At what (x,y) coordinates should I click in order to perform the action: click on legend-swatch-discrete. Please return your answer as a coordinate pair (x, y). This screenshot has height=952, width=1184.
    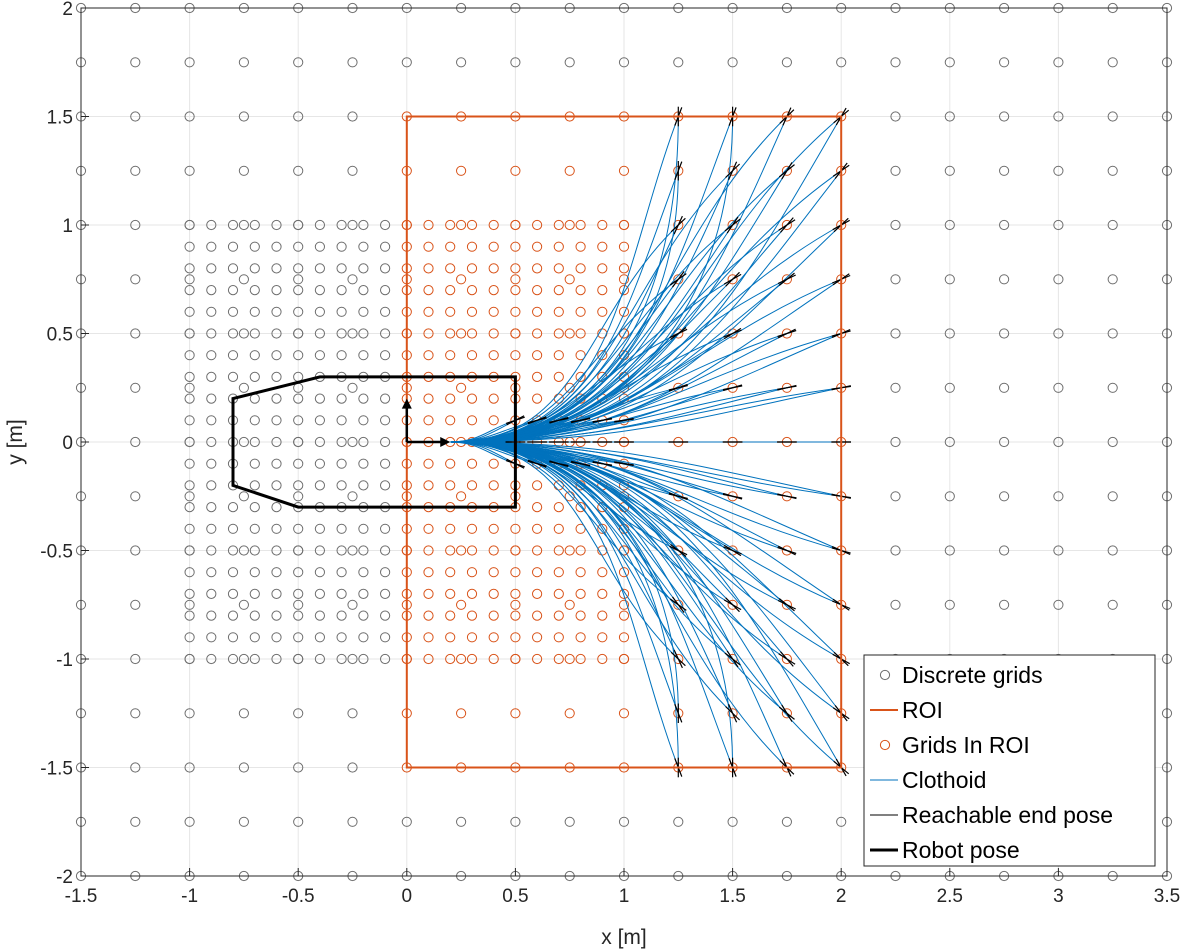
    Looking at the image, I should click on (885, 675).